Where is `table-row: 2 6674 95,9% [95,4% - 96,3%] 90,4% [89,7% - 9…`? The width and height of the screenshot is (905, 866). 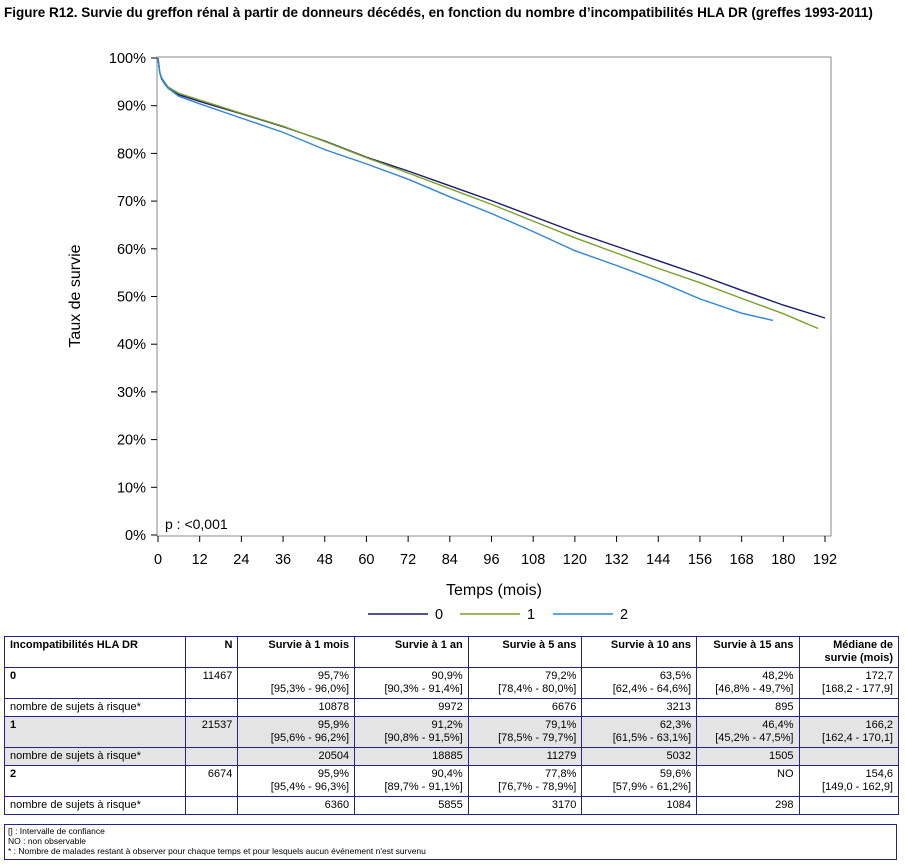
table-row: 2 6674 95,9% [95,4% - 96,3%] 90,4% [89,7% - 9… is located at coordinates (451, 781).